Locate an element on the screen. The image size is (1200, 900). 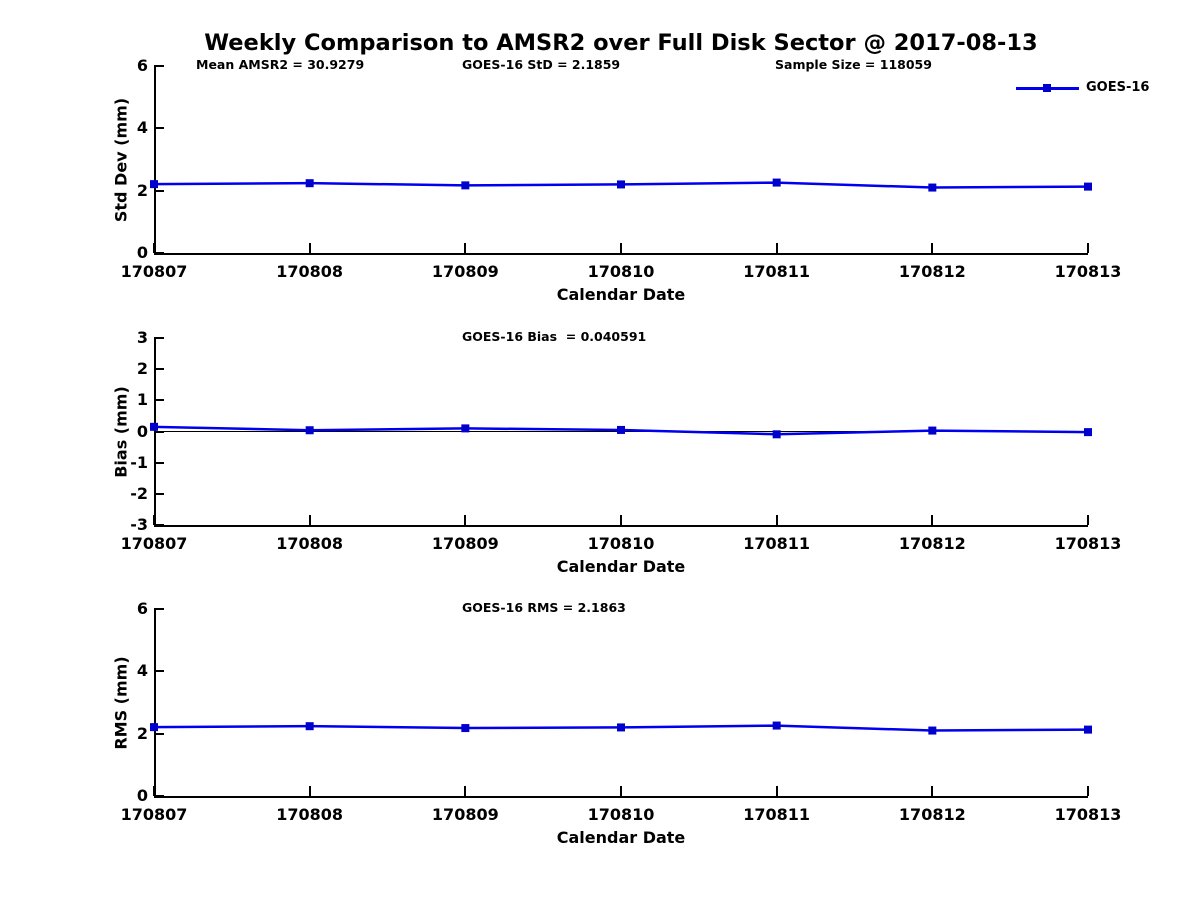
y-tick-label: -1 is located at coordinates (139, 462).